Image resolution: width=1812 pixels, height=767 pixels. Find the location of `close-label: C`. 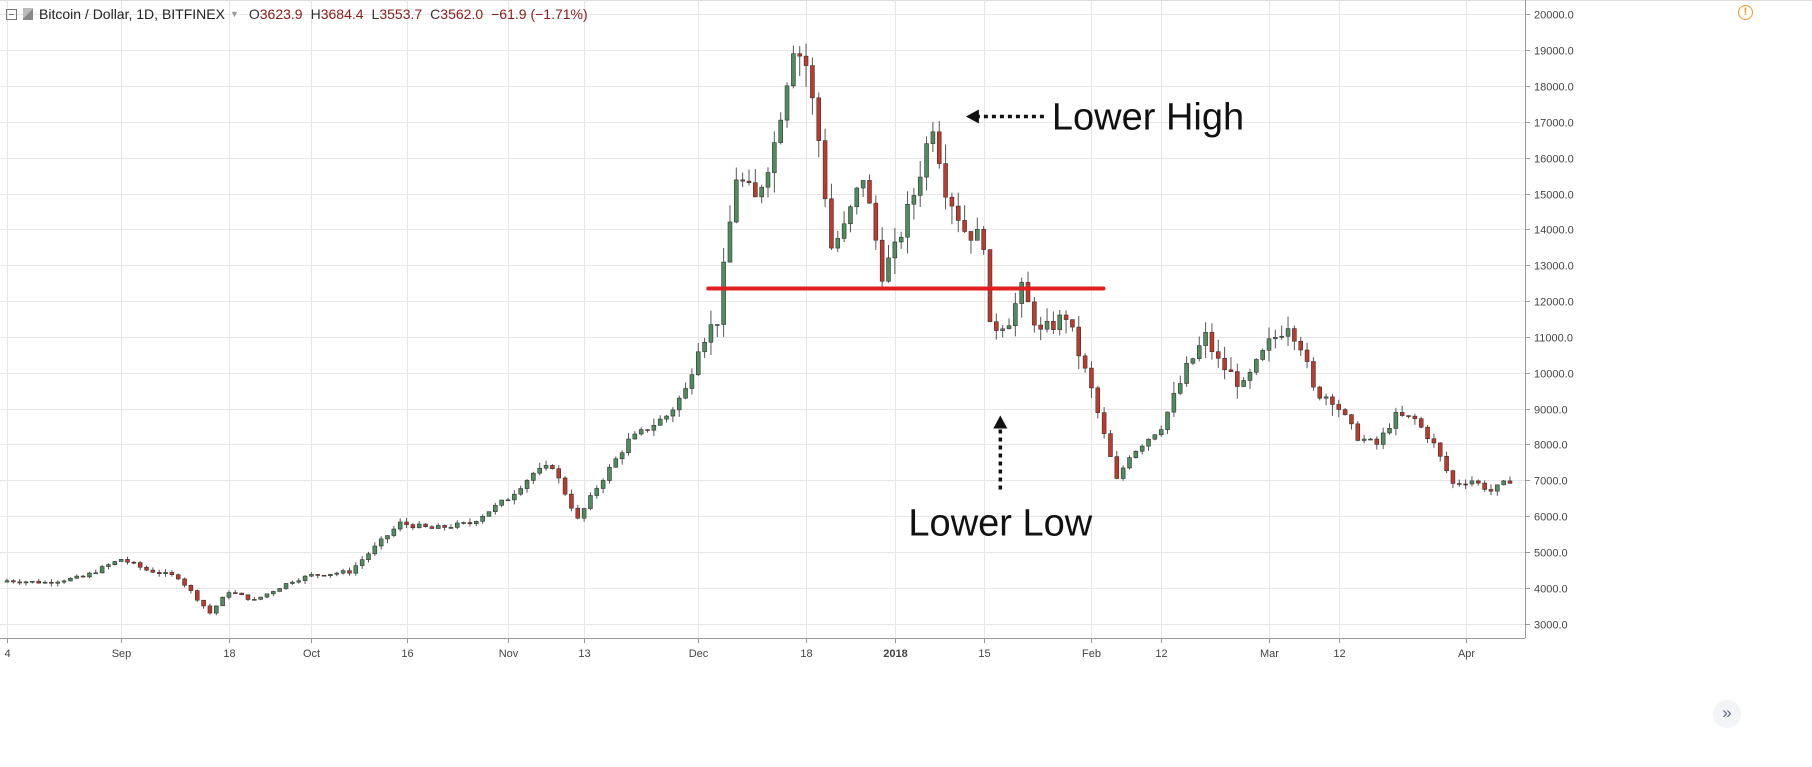

close-label: C is located at coordinates (435, 14).